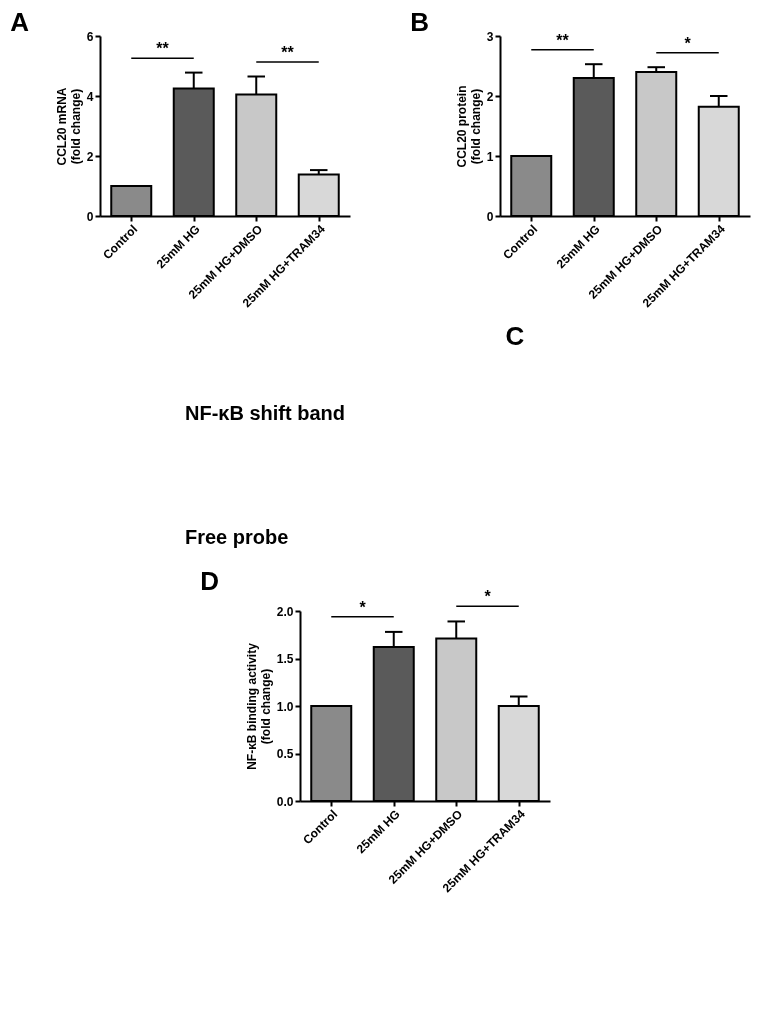 The image size is (775, 1027). Describe the element at coordinates (258, 706) in the screenshot. I see `y-axis-title: NF-κB binding activity (fold change)` at that location.